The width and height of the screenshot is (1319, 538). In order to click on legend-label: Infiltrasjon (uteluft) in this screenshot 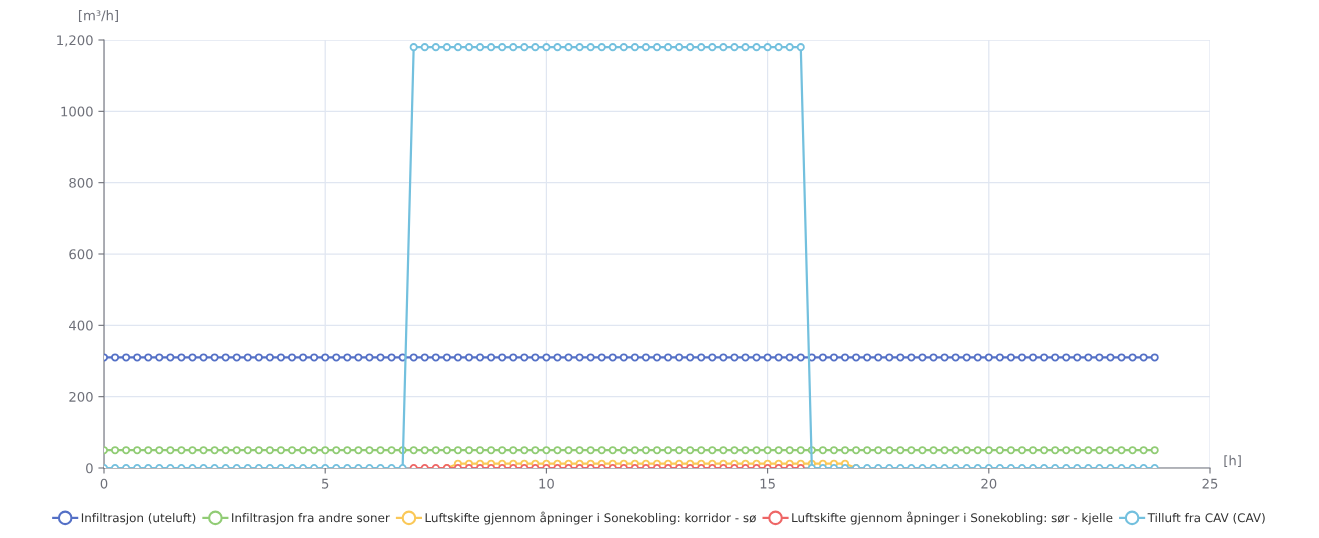, I will do `click(138, 519)`.